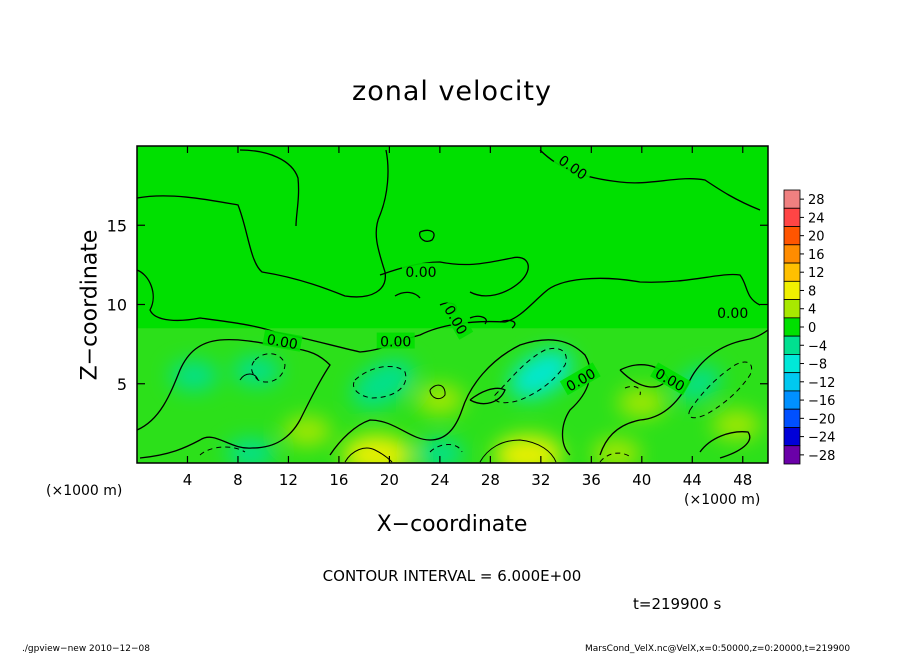 The height and width of the screenshot is (654, 904). I want to click on y-tick-label-1: 10, so click(117, 305).